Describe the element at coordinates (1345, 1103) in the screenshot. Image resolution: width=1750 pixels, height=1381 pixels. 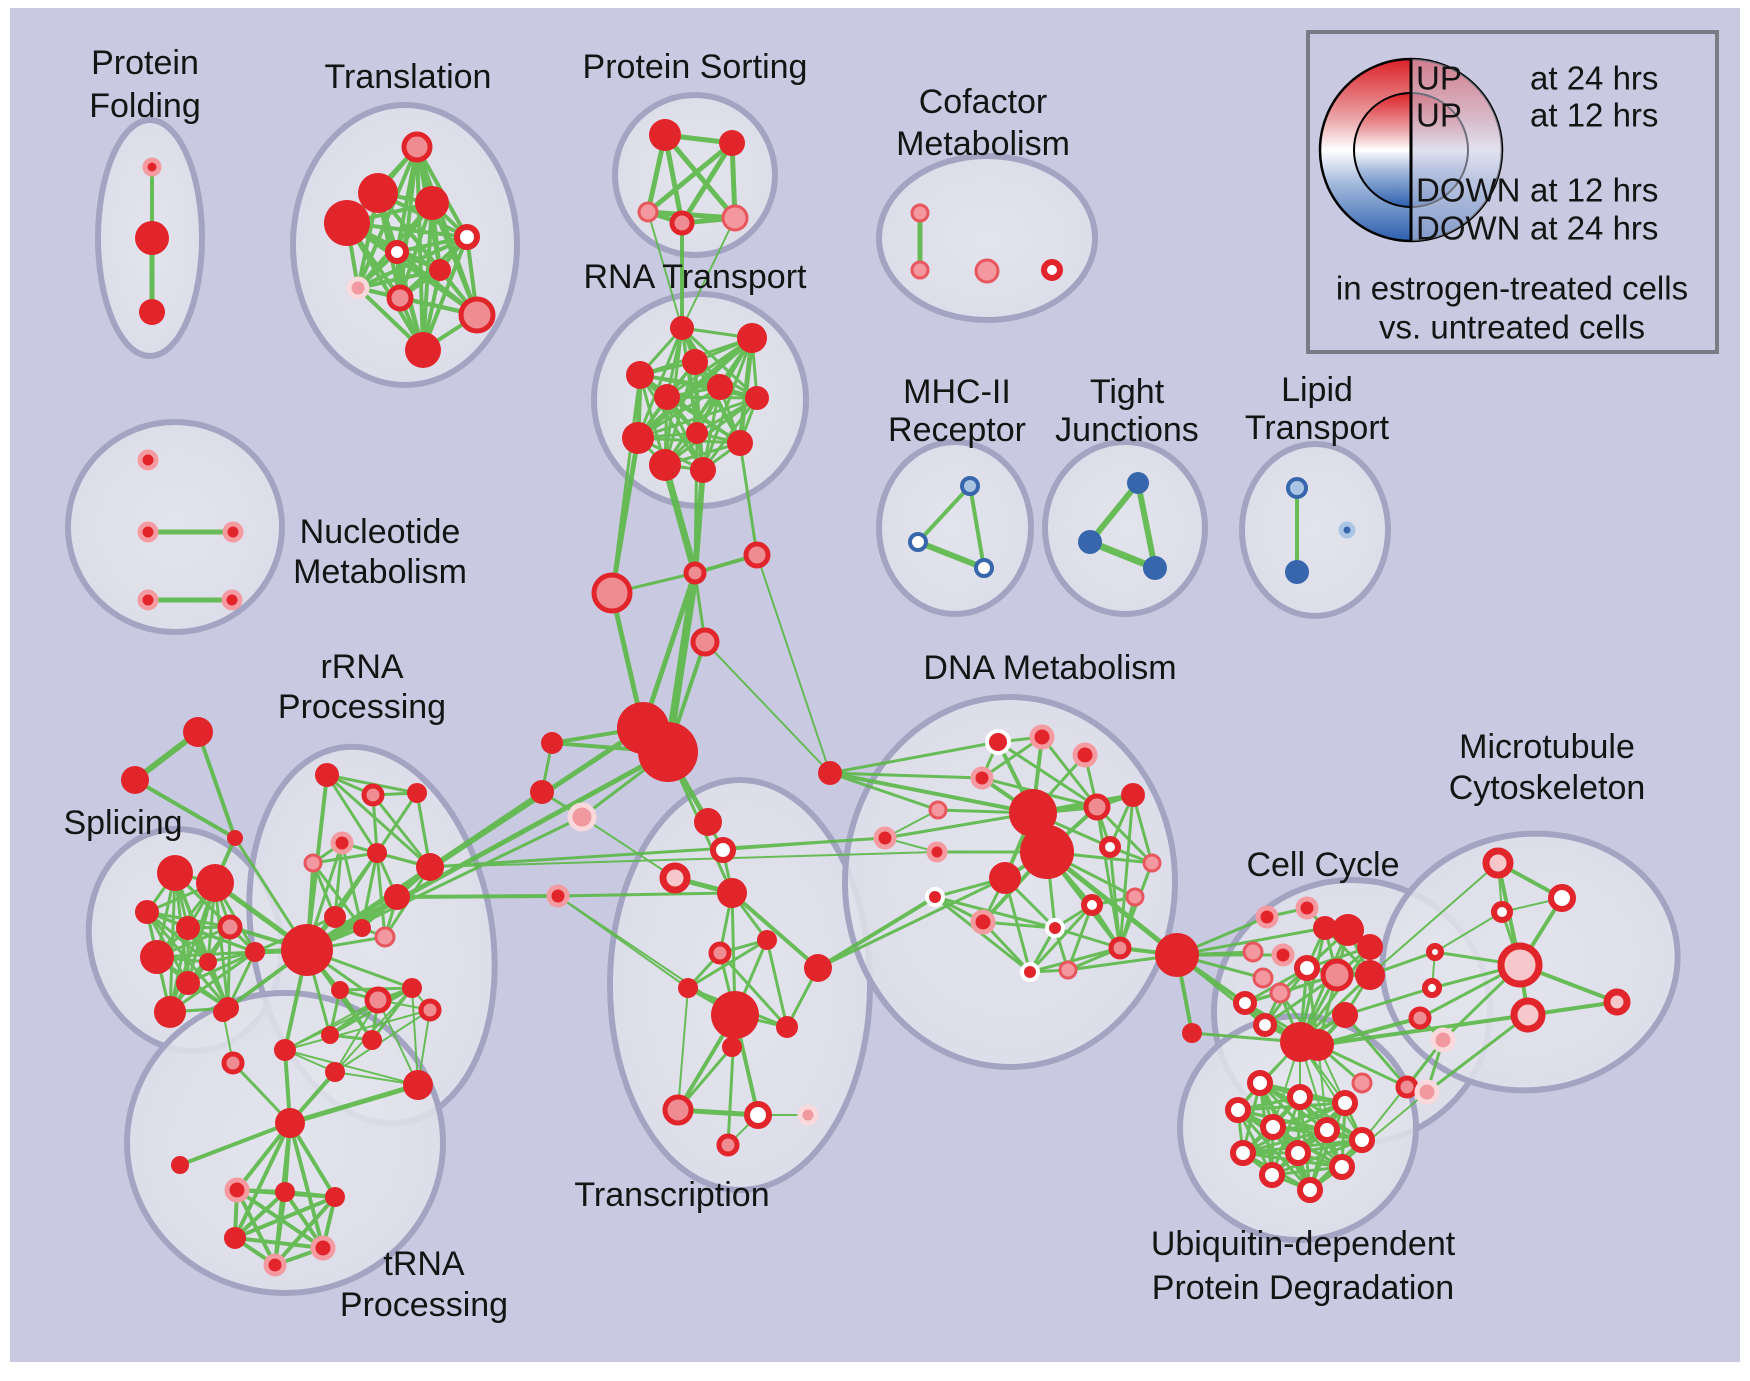
I see `network-node-b3` at that location.